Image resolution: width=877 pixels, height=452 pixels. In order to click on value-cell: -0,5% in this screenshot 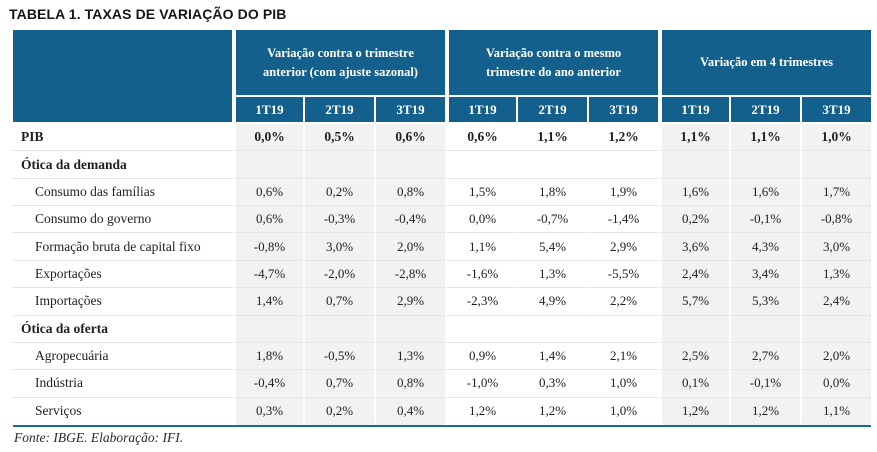, I will do `click(338, 356)`.